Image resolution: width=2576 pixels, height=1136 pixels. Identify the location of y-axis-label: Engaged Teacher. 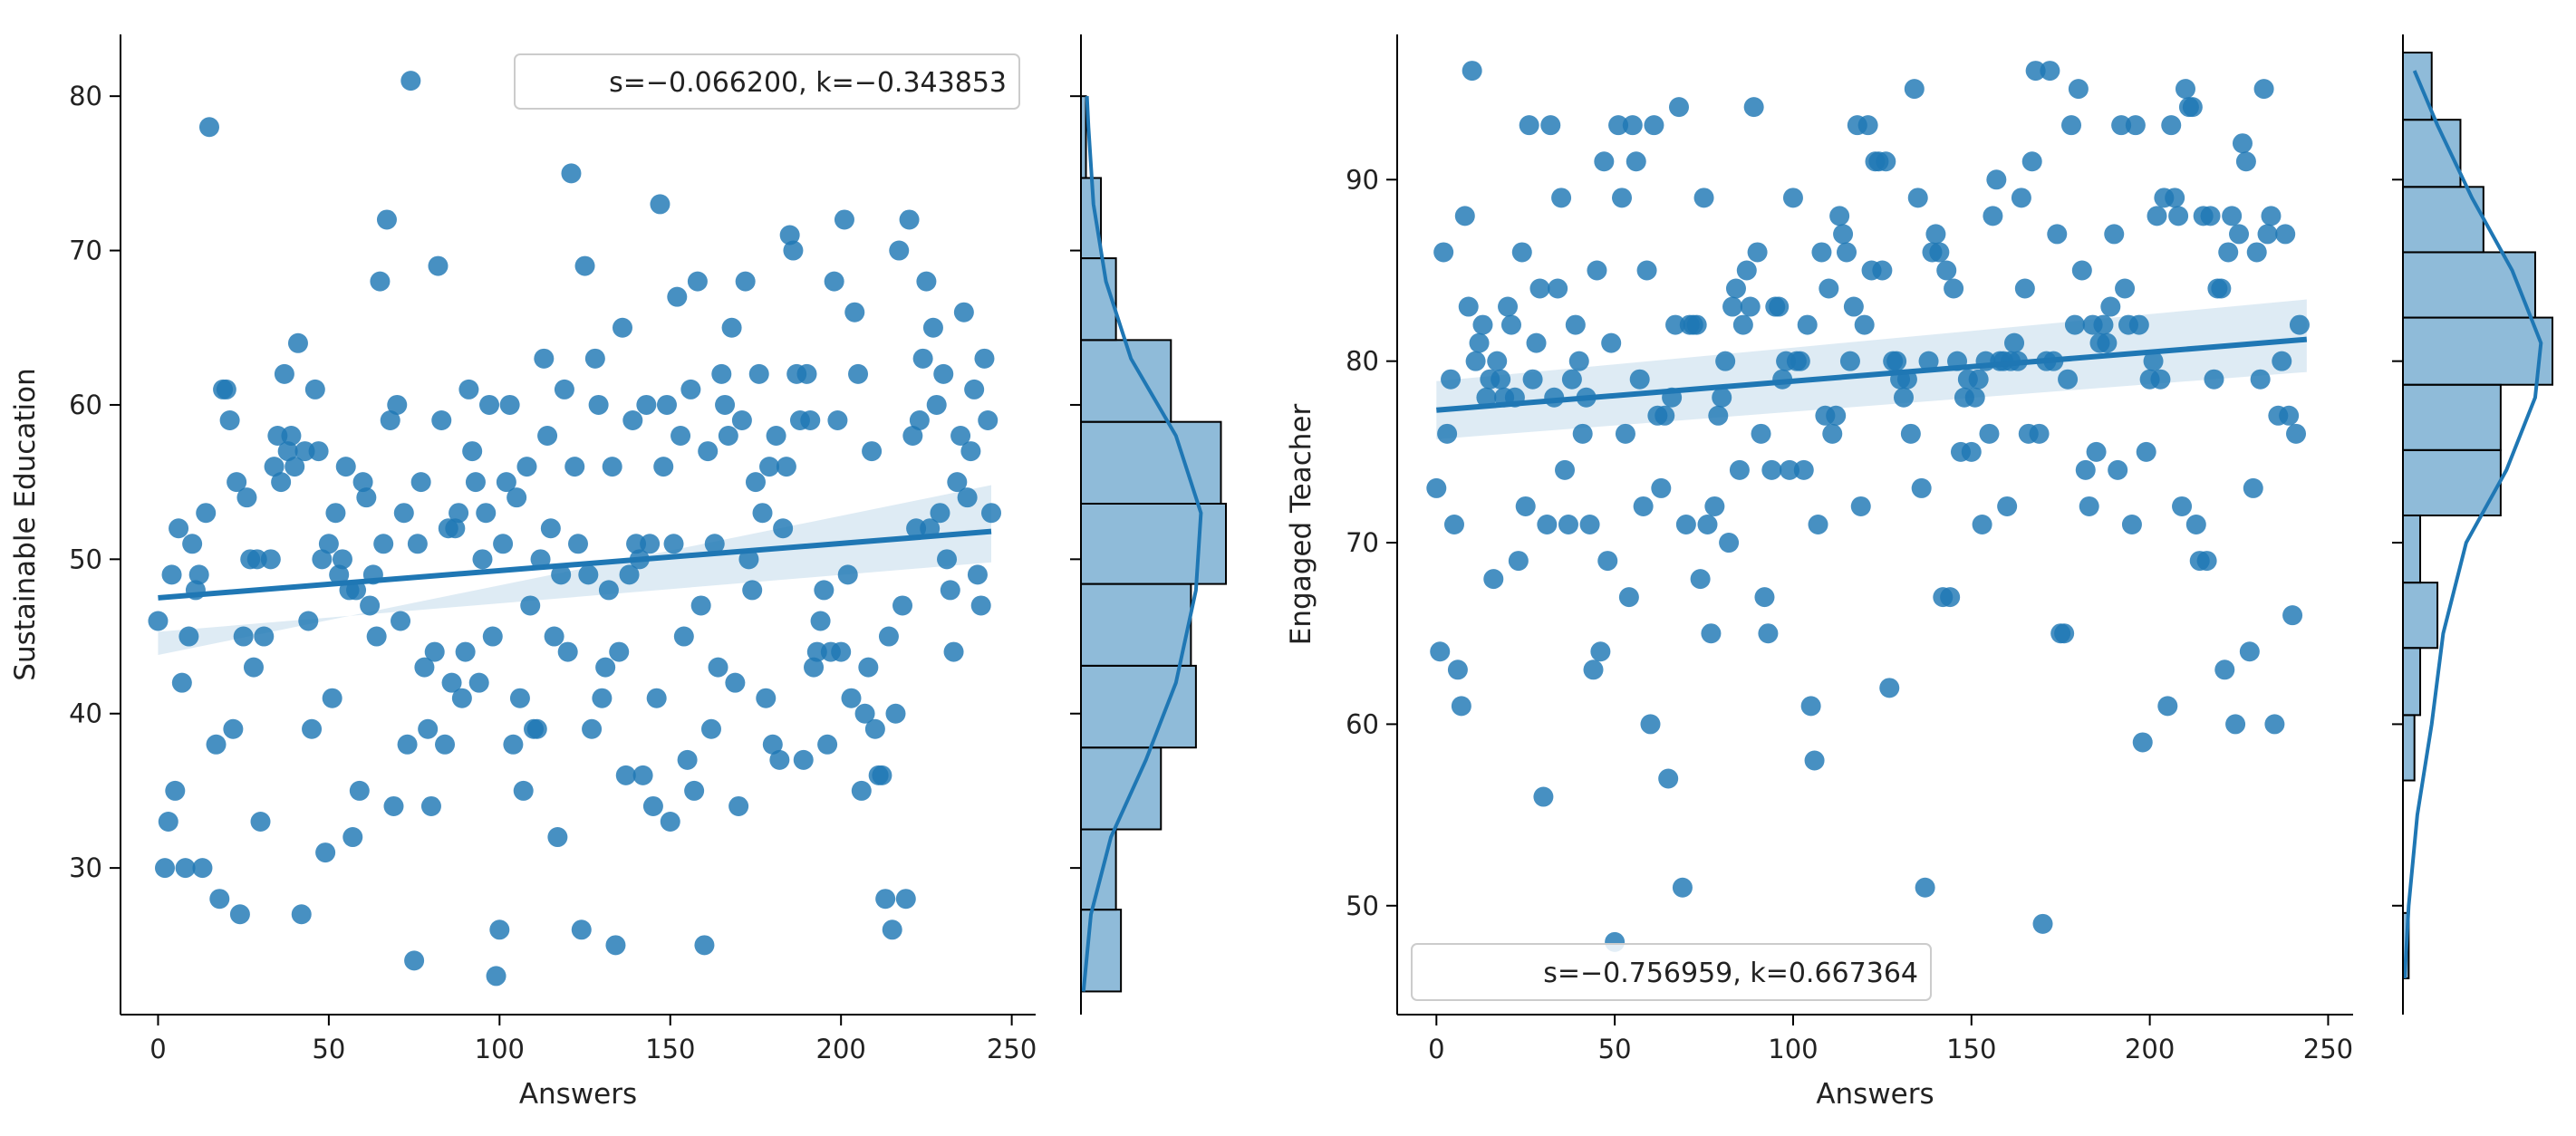
(1301, 525).